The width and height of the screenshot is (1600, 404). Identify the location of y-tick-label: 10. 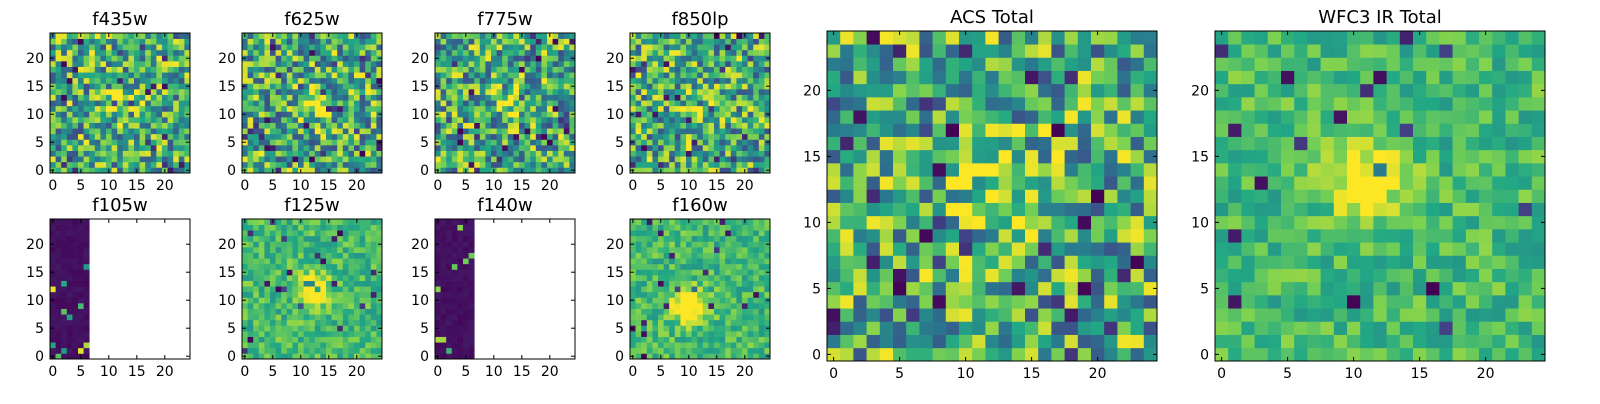
(35, 301).